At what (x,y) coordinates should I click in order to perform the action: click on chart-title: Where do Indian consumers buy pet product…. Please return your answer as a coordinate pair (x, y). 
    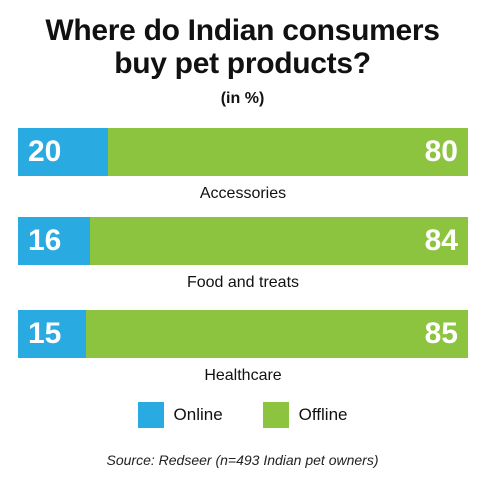
    Looking at the image, I should click on (242, 47).